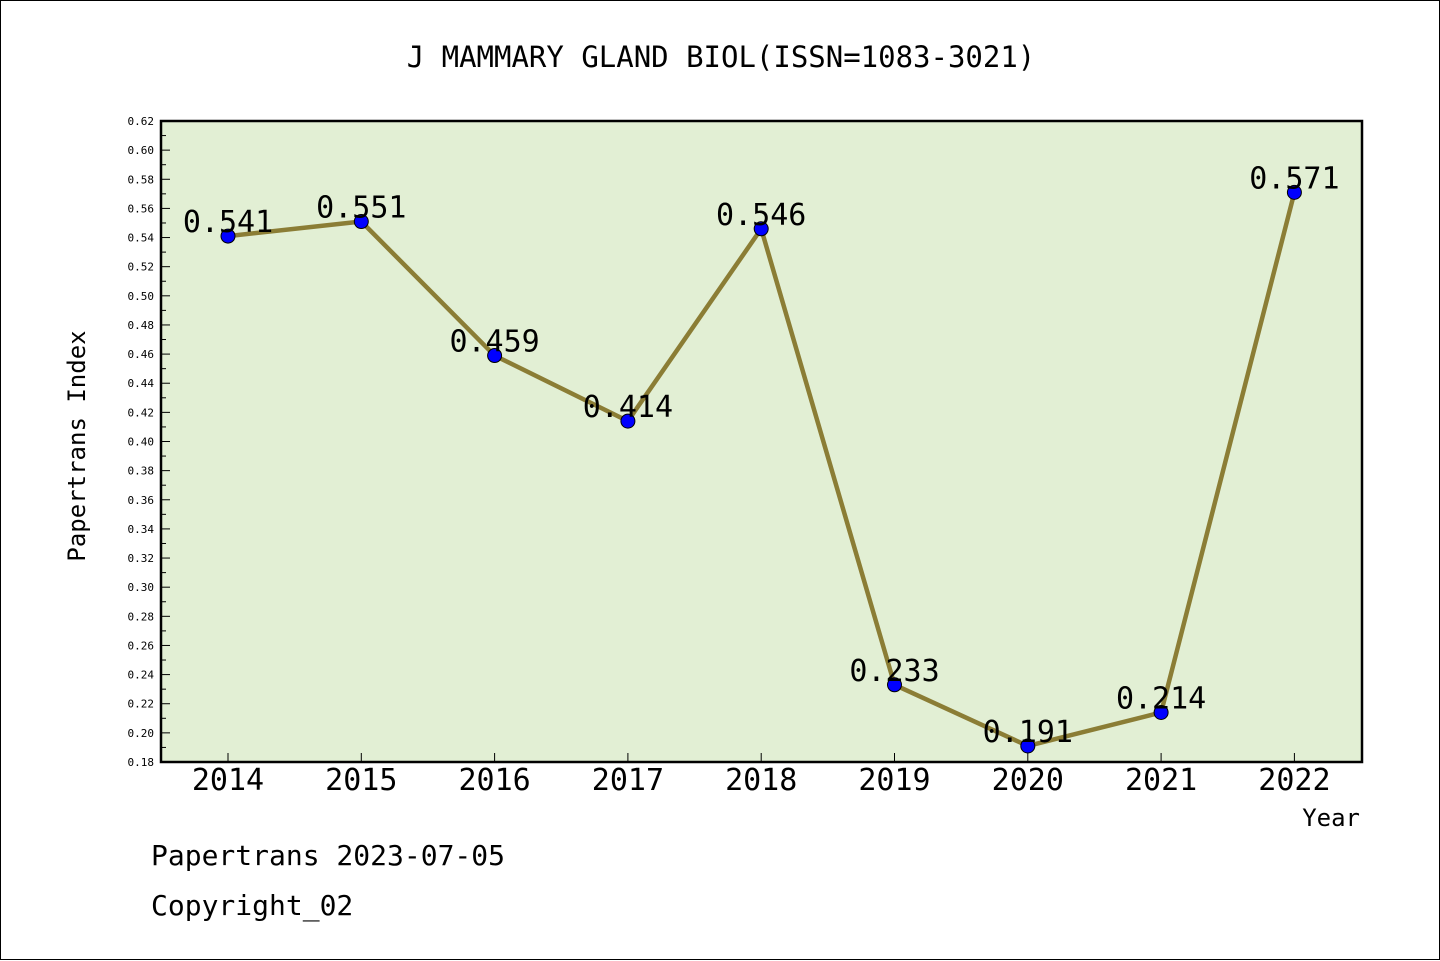 This screenshot has width=1440, height=961. What do you see at coordinates (141, 558) in the screenshot?
I see `y-tick-label: 0.32` at bounding box center [141, 558].